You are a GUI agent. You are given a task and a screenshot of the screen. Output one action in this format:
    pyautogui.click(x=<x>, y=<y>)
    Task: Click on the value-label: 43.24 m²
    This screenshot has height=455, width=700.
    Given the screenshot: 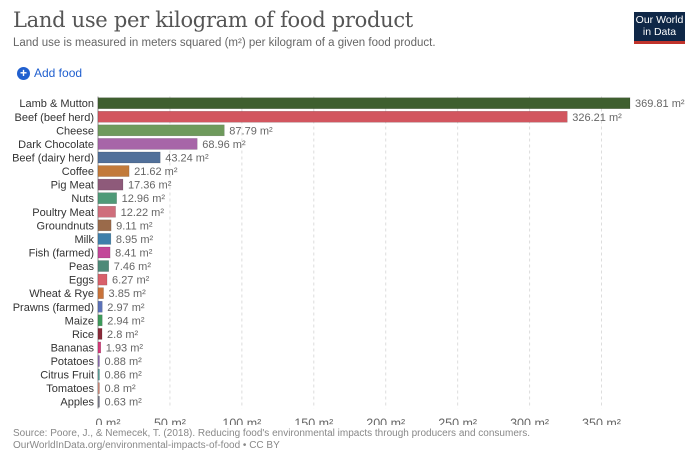 What is the action you would take?
    pyautogui.click(x=187, y=158)
    